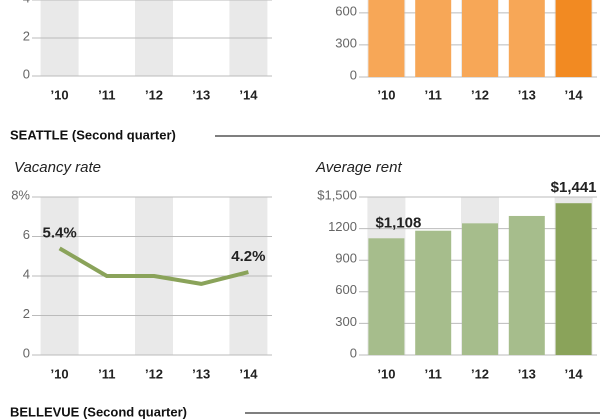 Image resolution: width=608 pixels, height=420 pixels. What do you see at coordinates (20, 194) in the screenshot?
I see `y-tick-label: 8%` at bounding box center [20, 194].